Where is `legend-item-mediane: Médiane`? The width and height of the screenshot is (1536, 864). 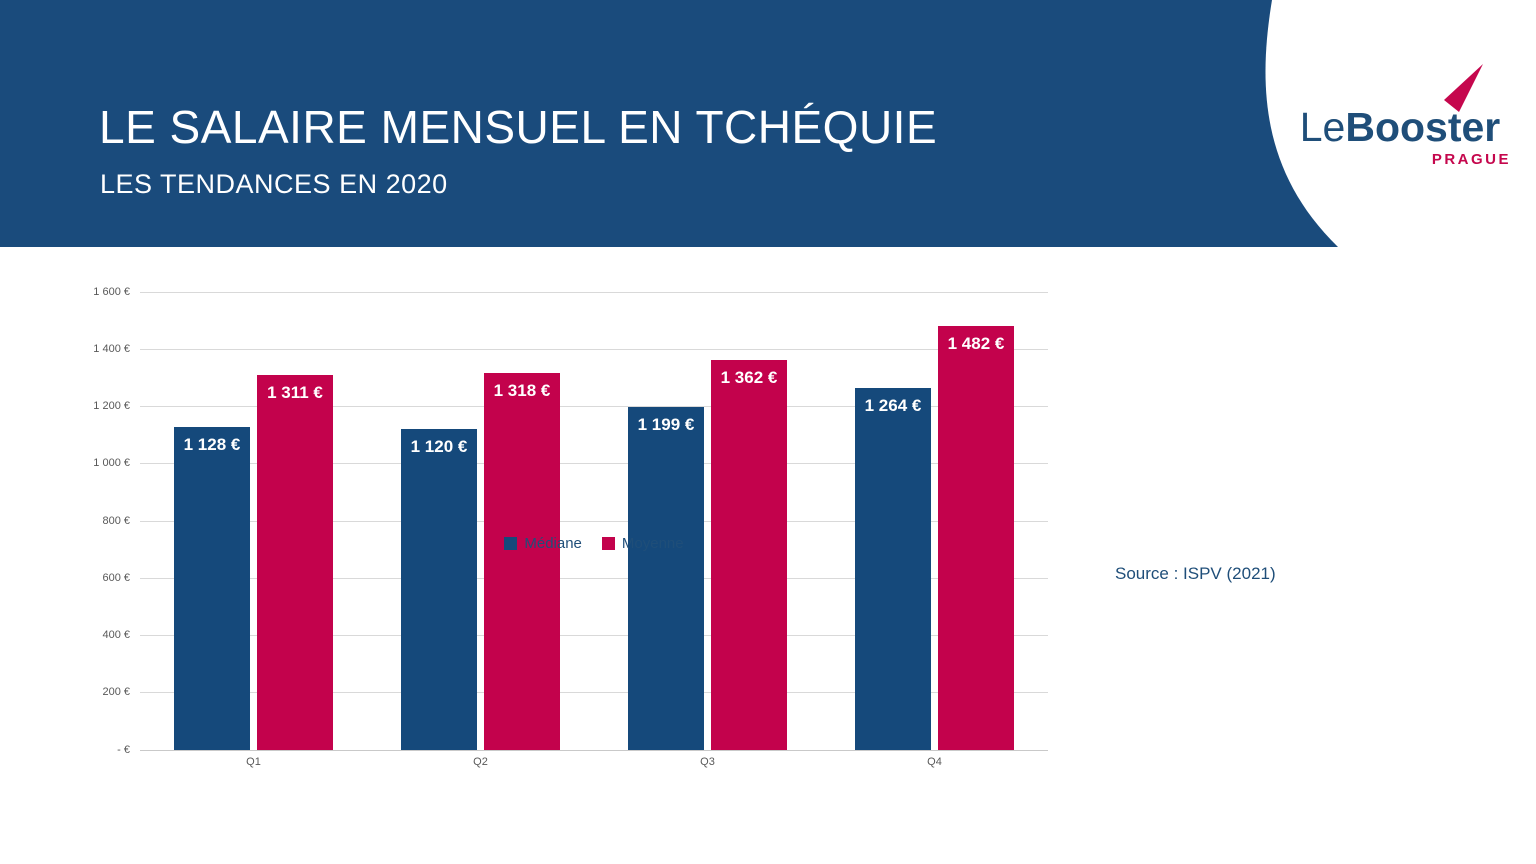
legend-item-mediane: Médiane is located at coordinates (543, 543).